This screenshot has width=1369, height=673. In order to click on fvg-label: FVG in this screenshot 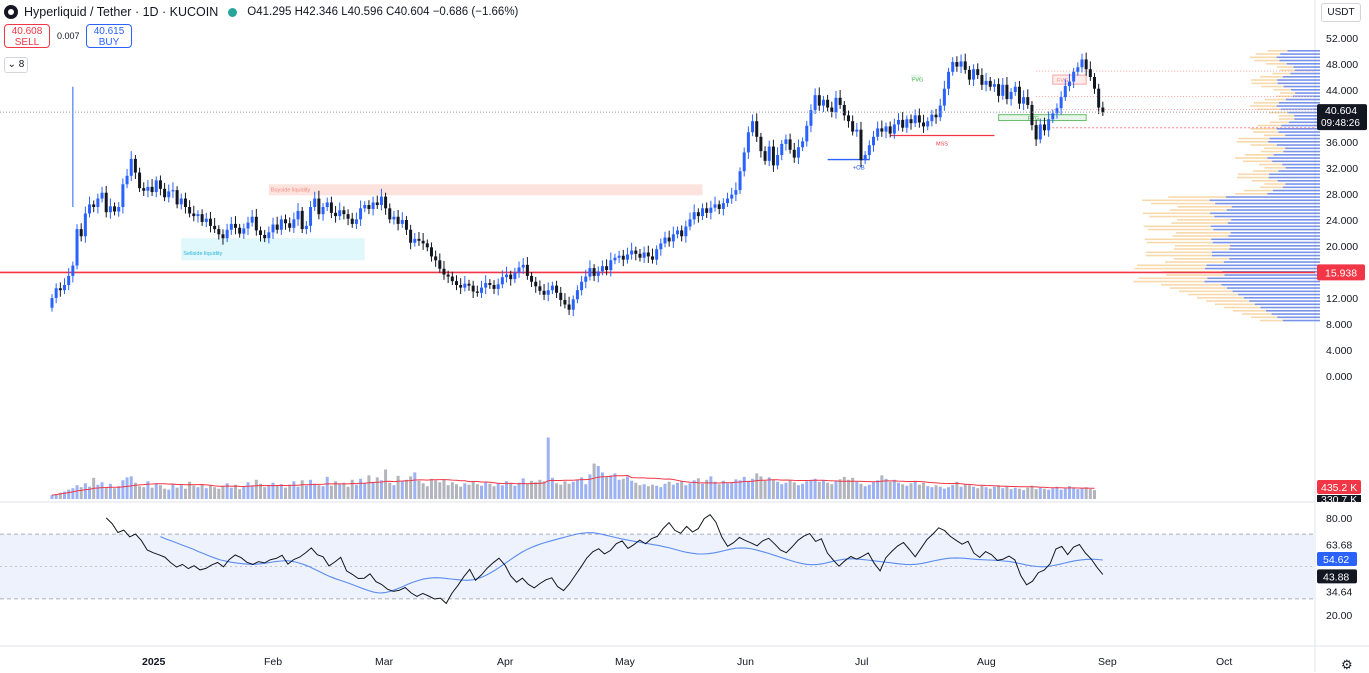, I will do `click(917, 81)`.